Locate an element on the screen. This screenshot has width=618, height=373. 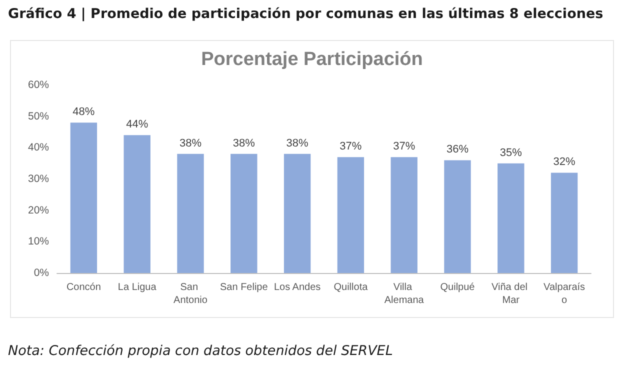
x-tick-label: Valparaíso is located at coordinates (565, 294).